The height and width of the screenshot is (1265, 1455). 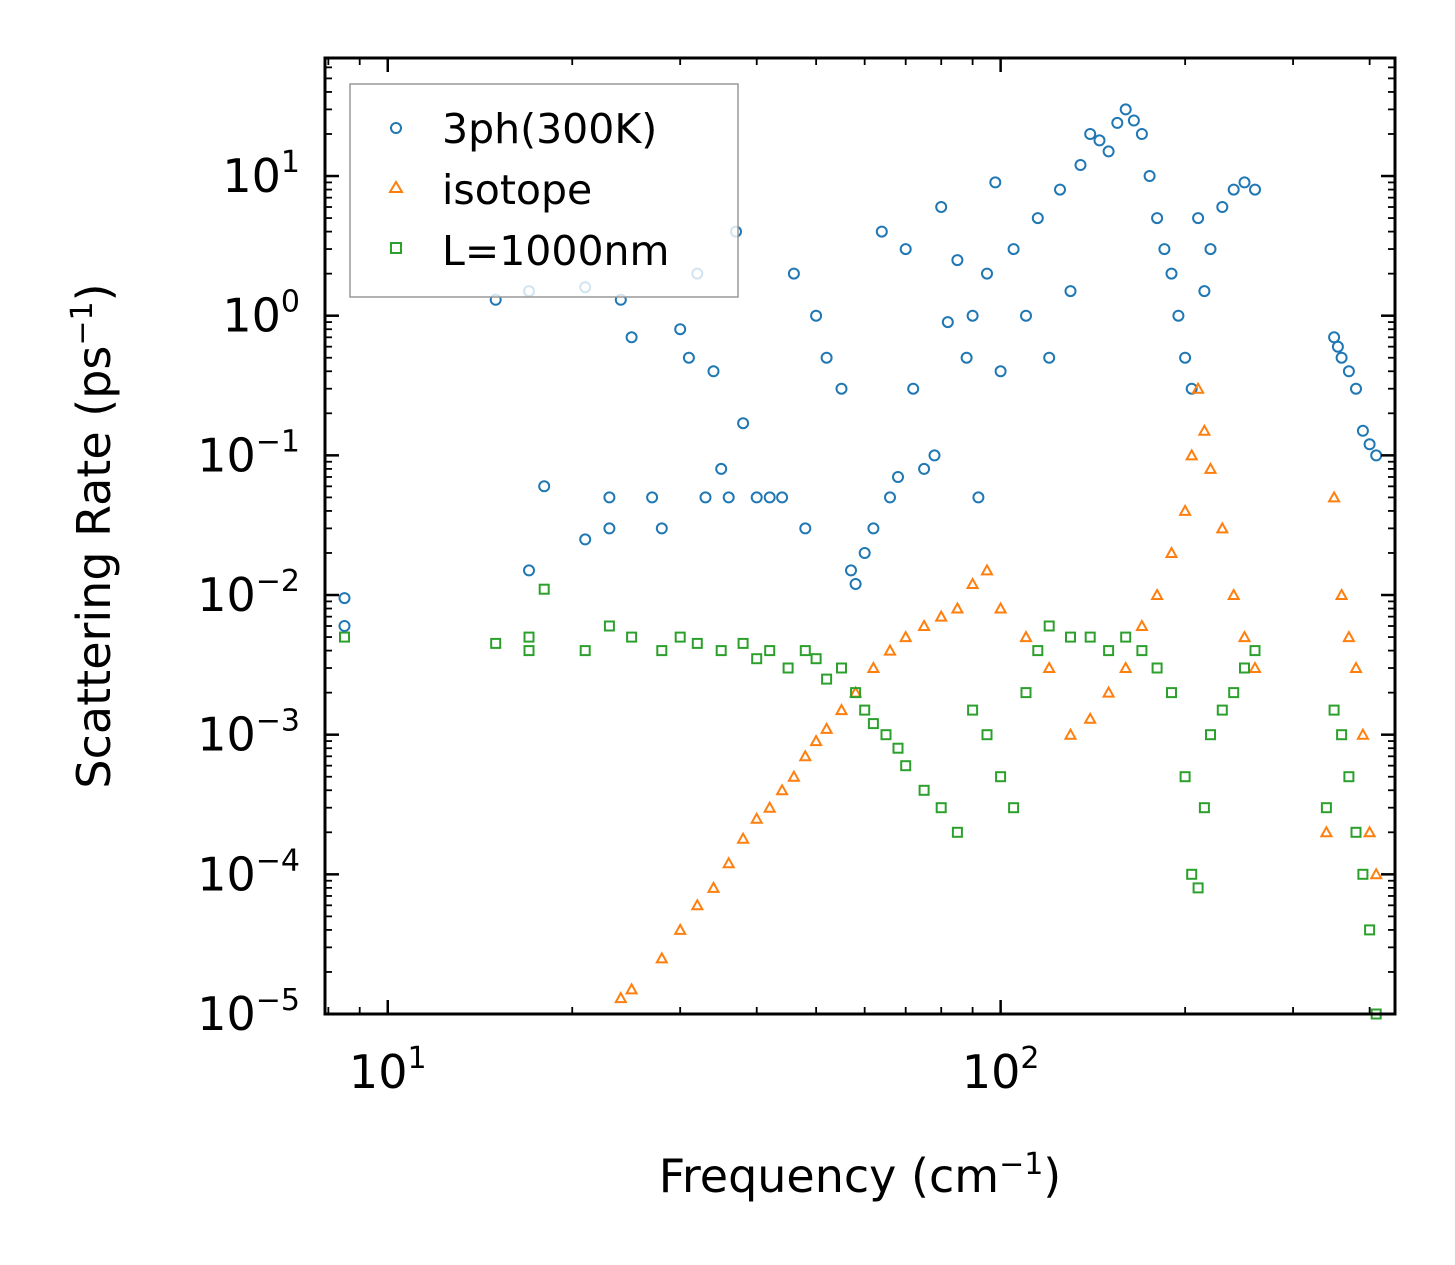 What do you see at coordinates (388, 1070) in the screenshot?
I see `x-tick-label-0: 101` at bounding box center [388, 1070].